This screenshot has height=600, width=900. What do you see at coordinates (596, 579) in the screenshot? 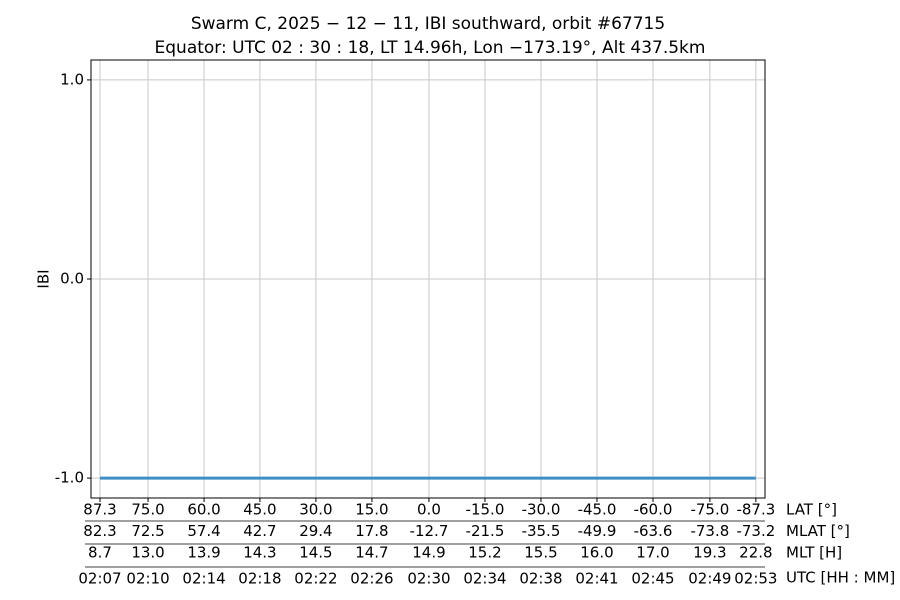
I see `x-tick-label: 02:41` at bounding box center [596, 579].